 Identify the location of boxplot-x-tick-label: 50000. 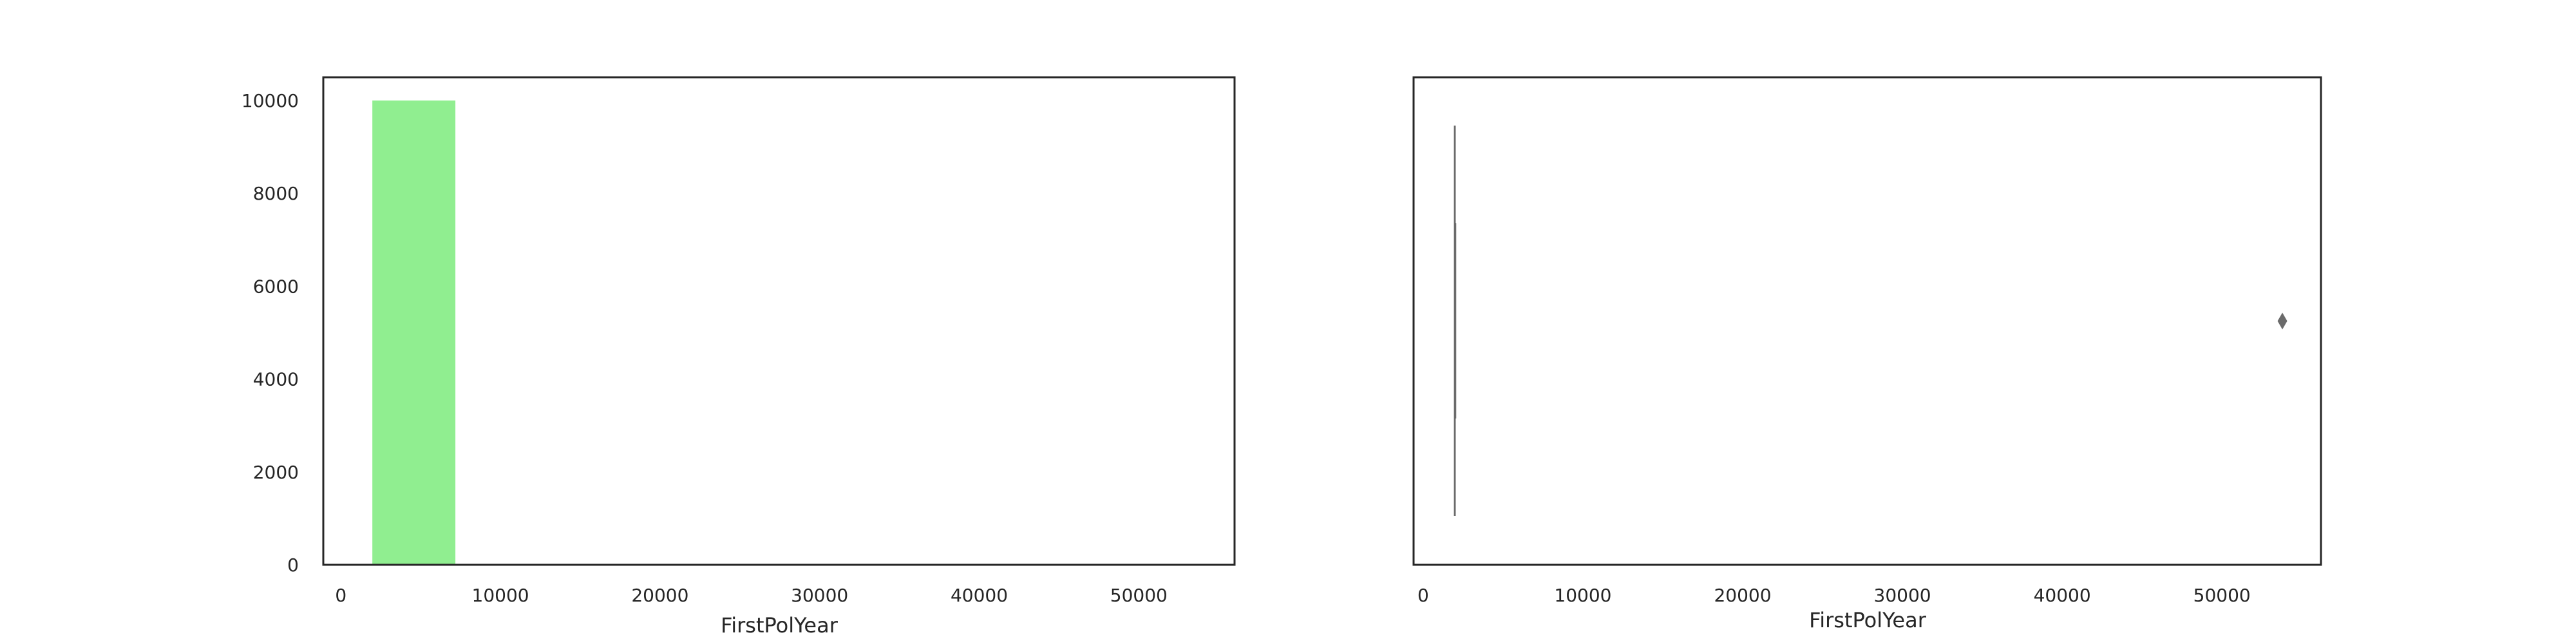
(2222, 595).